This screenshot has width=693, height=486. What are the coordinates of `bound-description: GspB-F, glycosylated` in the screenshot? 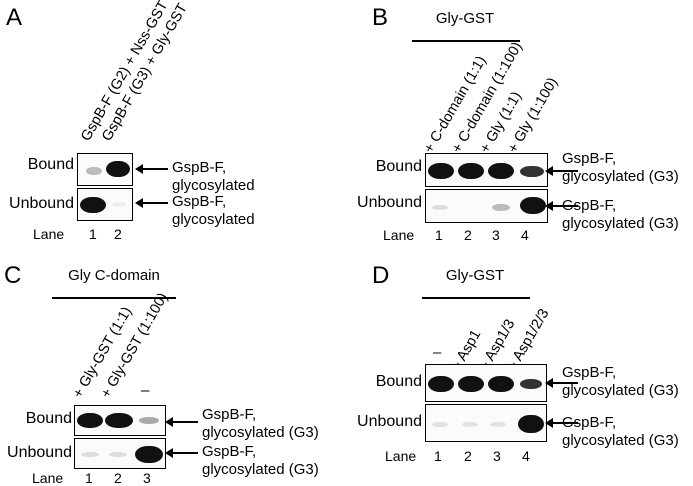 It's located at (213, 177).